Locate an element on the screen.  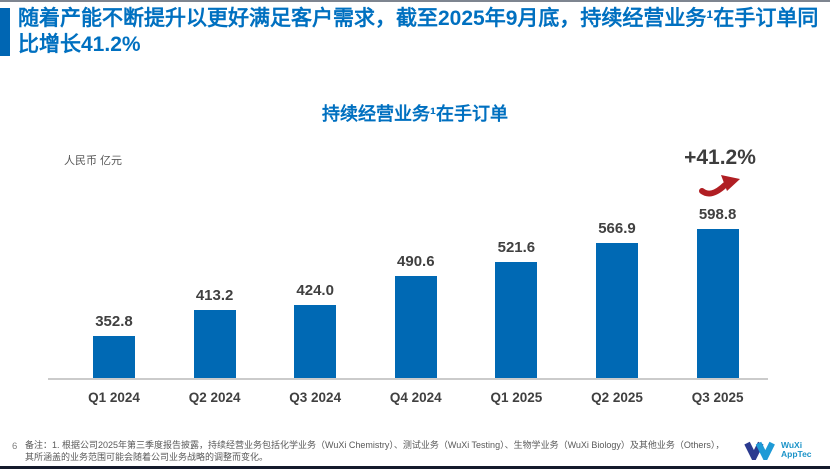
bar-value-label: 424.0 is located at coordinates (315, 290).